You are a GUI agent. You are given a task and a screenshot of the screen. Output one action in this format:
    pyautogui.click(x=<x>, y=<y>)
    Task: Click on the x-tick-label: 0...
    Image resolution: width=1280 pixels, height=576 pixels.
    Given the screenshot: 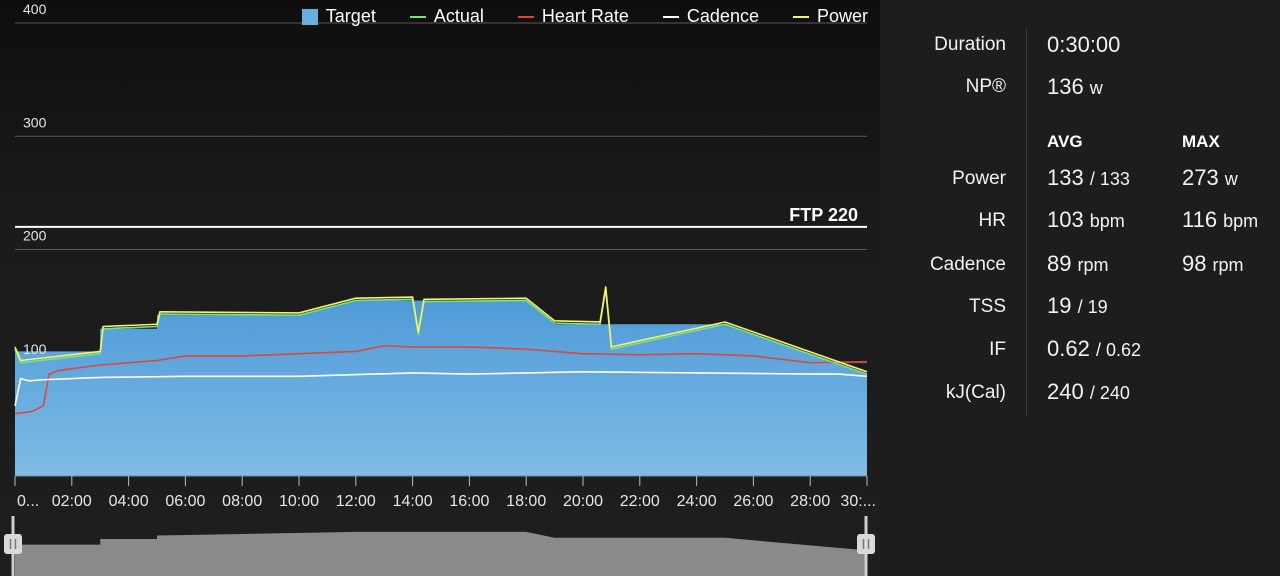 What is the action you would take?
    pyautogui.click(x=28, y=501)
    